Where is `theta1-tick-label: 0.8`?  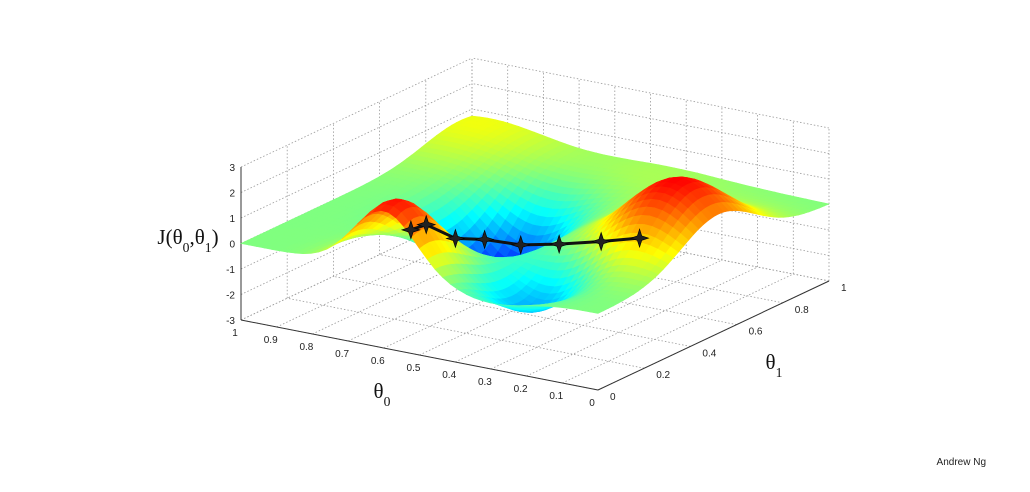
theta1-tick-label: 0.8 is located at coordinates (802, 310).